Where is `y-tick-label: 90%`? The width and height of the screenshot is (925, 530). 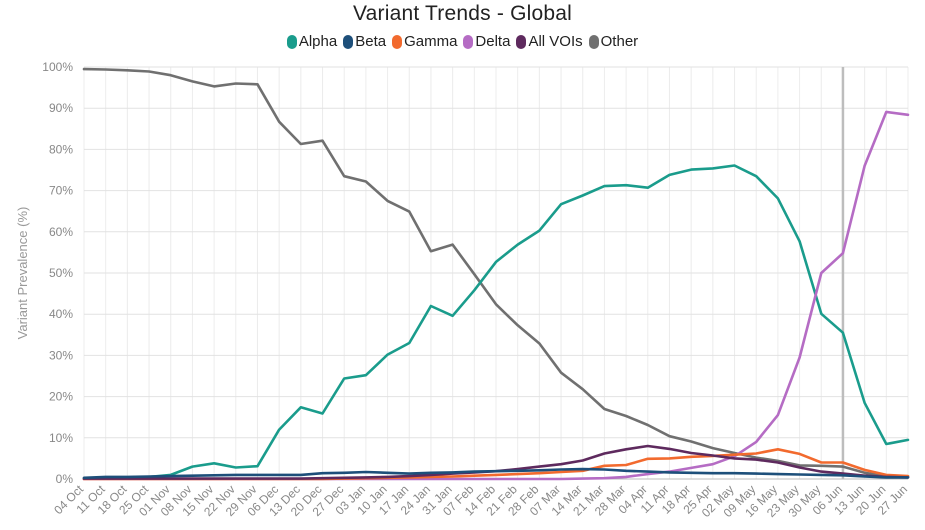 y-tick-label: 90% is located at coordinates (61, 108).